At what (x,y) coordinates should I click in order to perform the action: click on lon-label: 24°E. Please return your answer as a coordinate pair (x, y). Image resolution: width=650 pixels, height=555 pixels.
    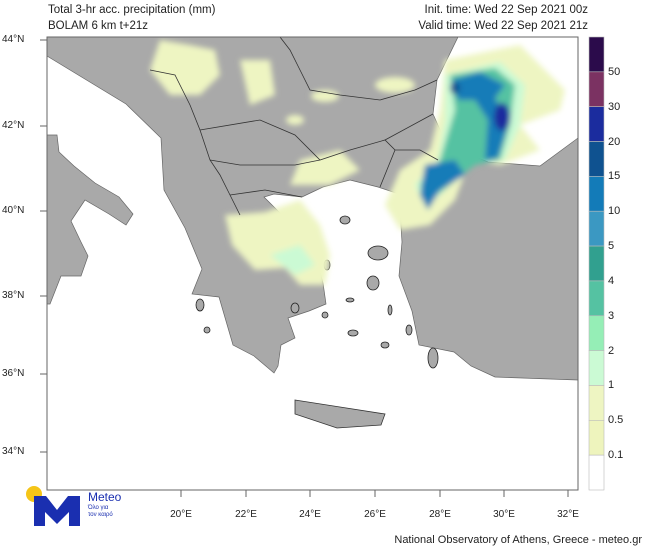
    Looking at the image, I should click on (310, 514).